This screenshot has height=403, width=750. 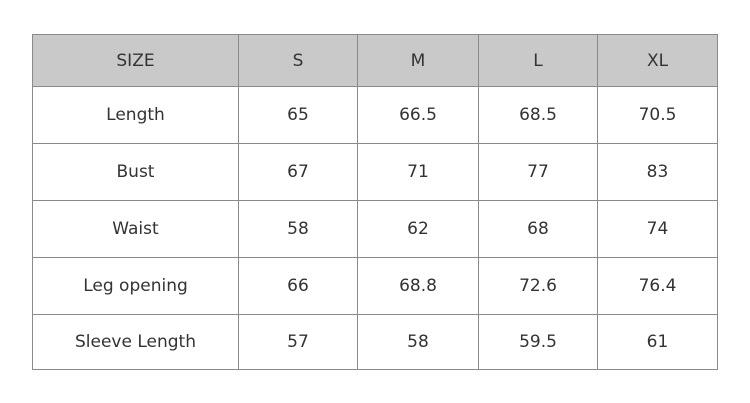 I want to click on header-row: SIZE S M L XL, so click(x=375, y=60).